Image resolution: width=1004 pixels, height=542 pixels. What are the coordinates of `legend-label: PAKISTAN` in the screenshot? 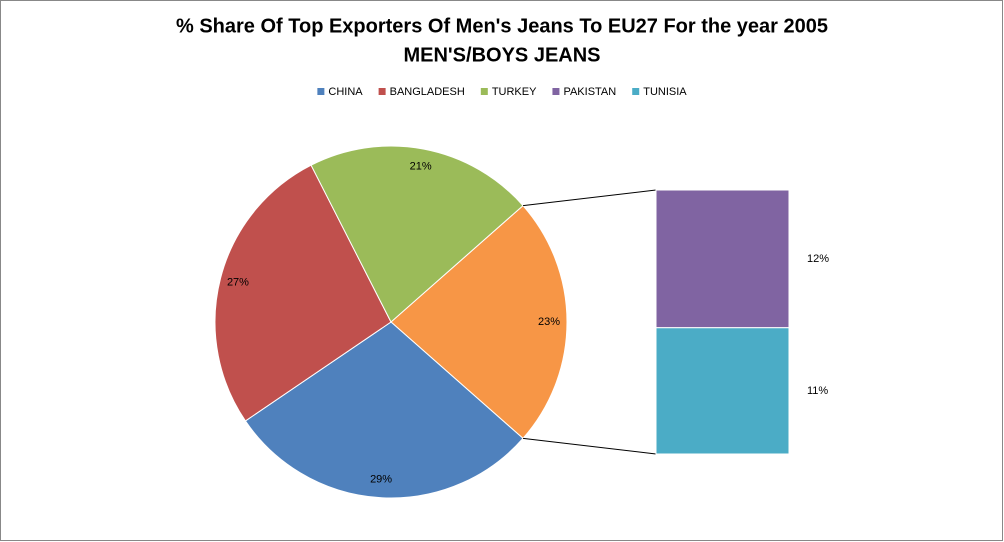 It's located at (589, 92).